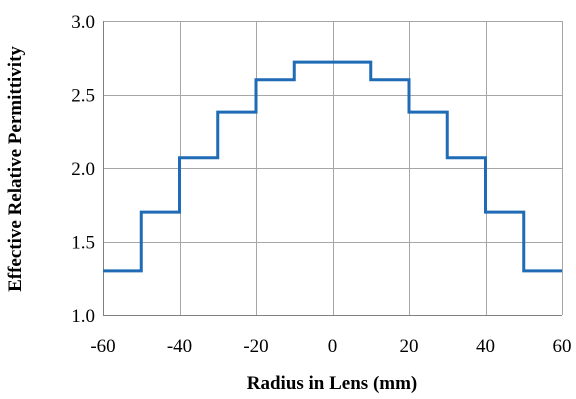 This screenshot has height=399, width=576. Describe the element at coordinates (333, 346) in the screenshot. I see `x-tick-label: 0` at that location.